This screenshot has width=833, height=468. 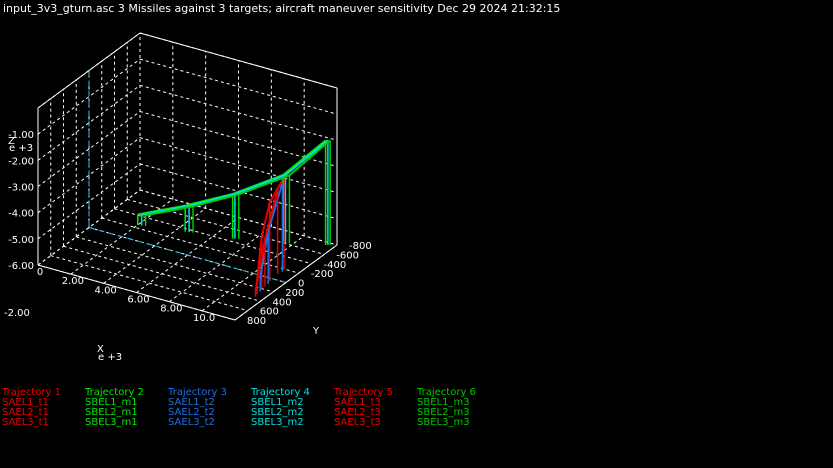 I want to click on legend-item: SAEL2_t3, so click(x=357, y=412).